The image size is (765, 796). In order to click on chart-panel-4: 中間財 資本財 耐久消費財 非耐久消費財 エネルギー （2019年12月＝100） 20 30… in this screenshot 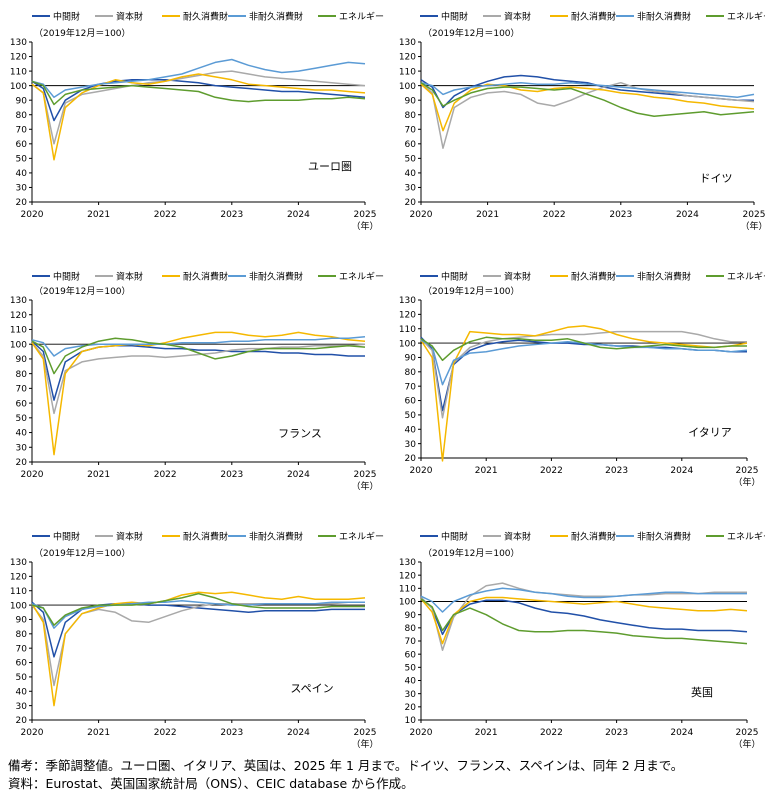, I will do `click(582, 380)`.